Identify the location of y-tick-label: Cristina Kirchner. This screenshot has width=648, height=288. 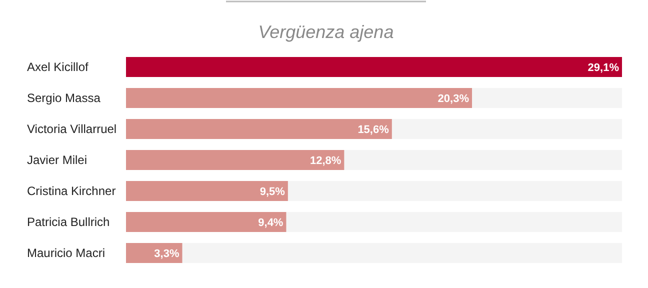
(71, 191).